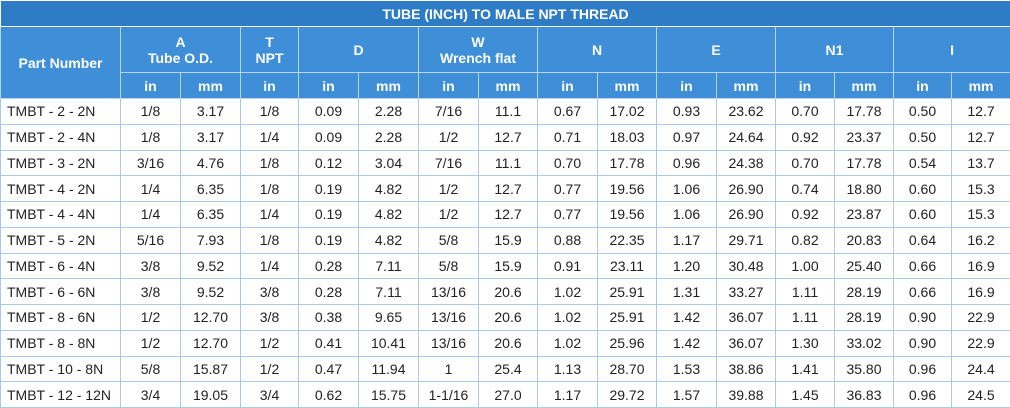 Image resolution: width=1010 pixels, height=408 pixels. What do you see at coordinates (505, 14) in the screenshot?
I see `table-title: TUBE (INCH) TO MALE NPT THREAD` at bounding box center [505, 14].